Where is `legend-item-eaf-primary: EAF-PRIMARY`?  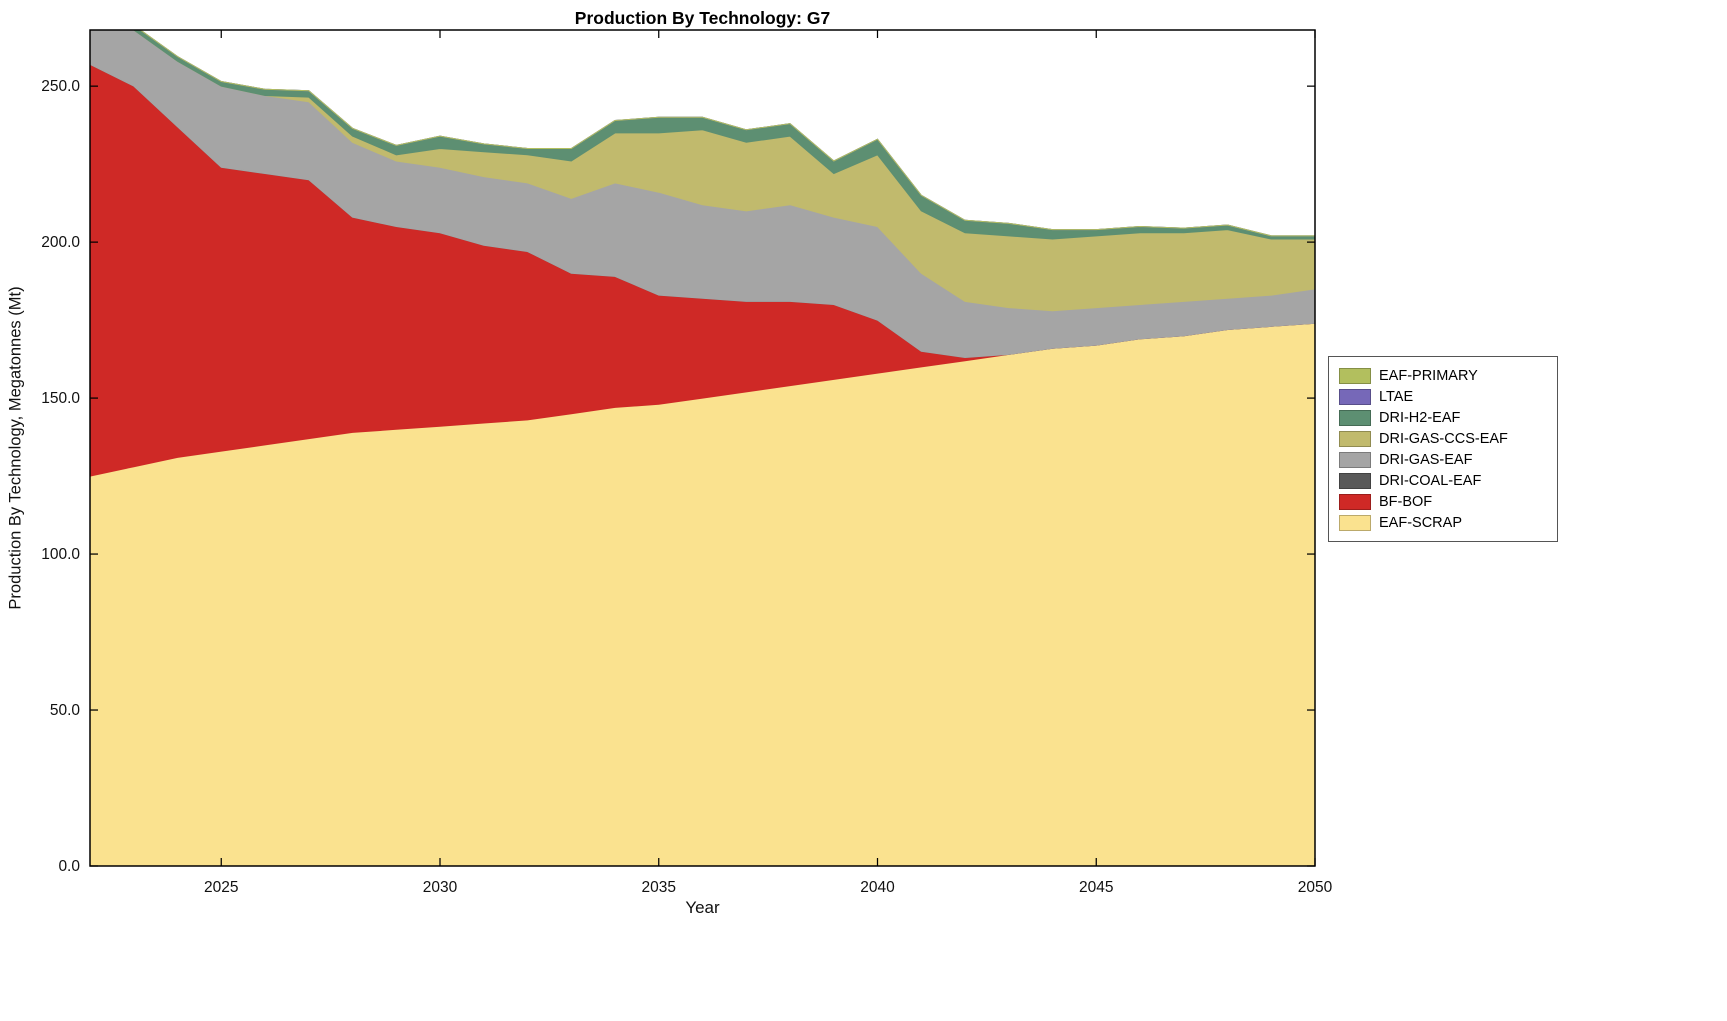
legend-item-eaf-primary: EAF-PRIMARY is located at coordinates (1443, 375).